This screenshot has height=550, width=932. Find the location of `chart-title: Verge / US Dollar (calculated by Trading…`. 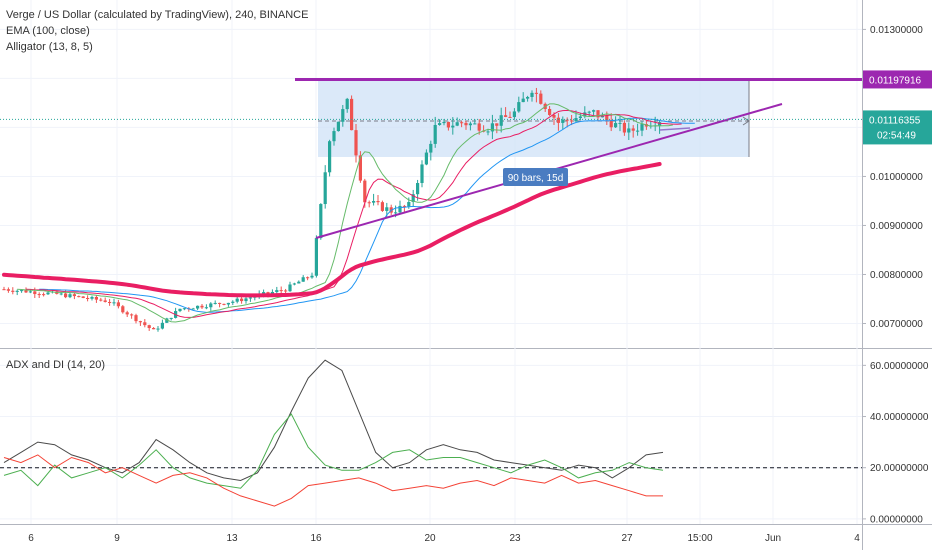

chart-title: Verge / US Dollar (calculated by Trading… is located at coordinates (157, 15).